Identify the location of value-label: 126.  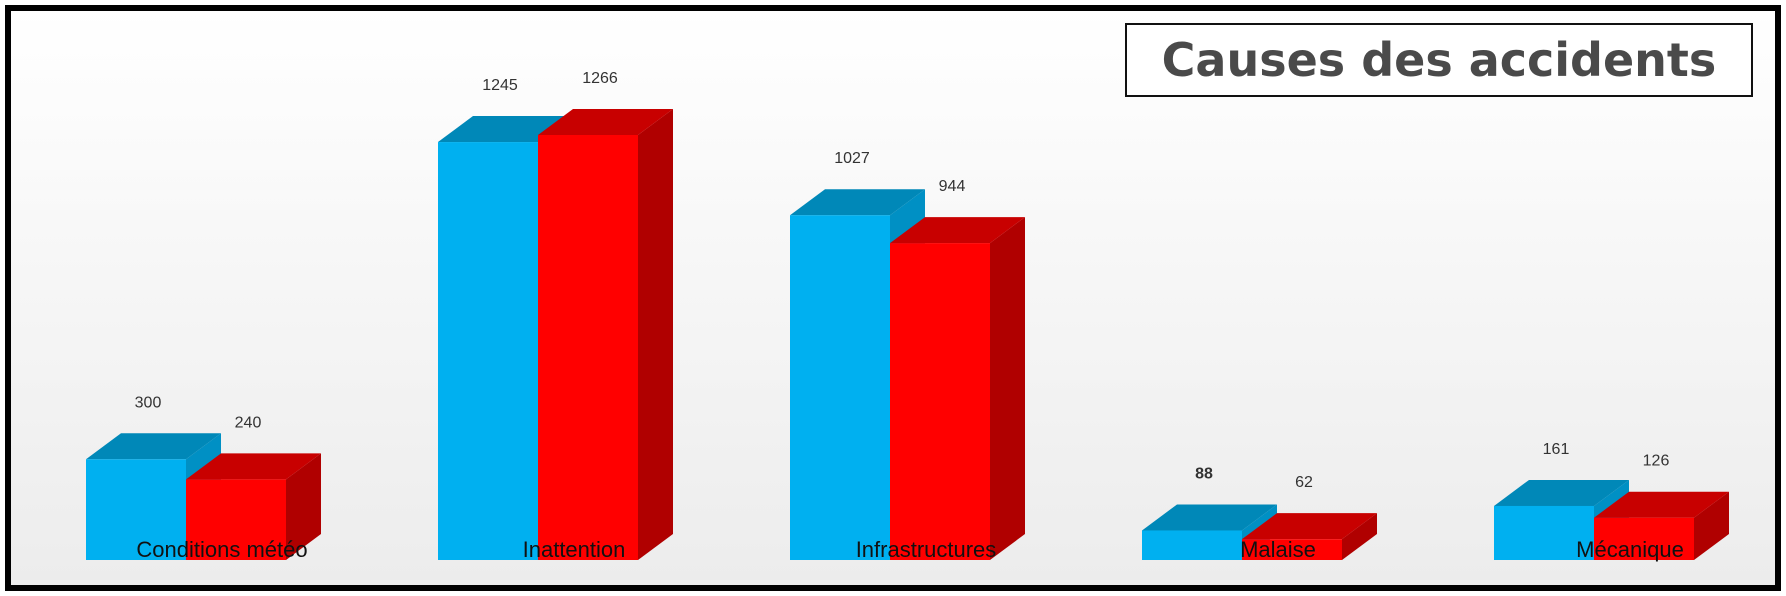
(1656, 461).